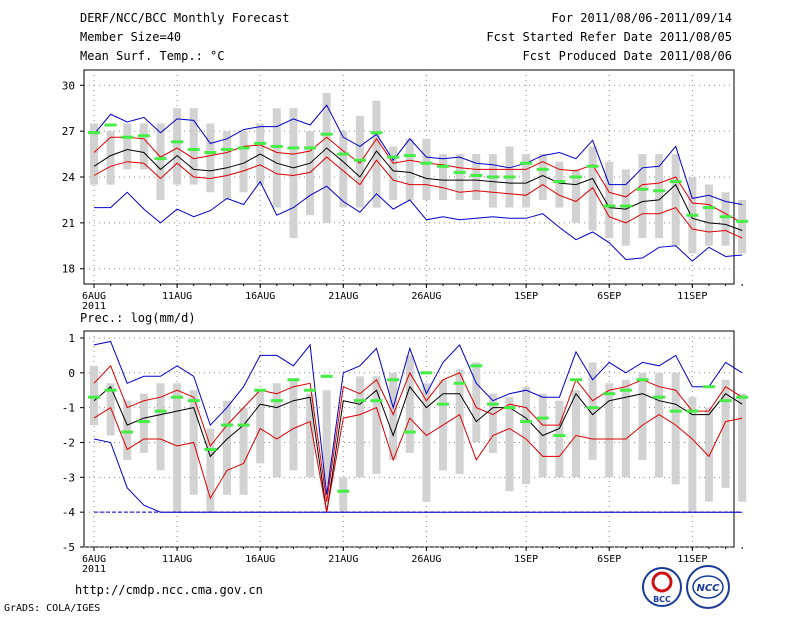 This screenshot has height=618, width=800. What do you see at coordinates (260, 296) in the screenshot?
I see `x-tick-label: 16AUG` at bounding box center [260, 296].